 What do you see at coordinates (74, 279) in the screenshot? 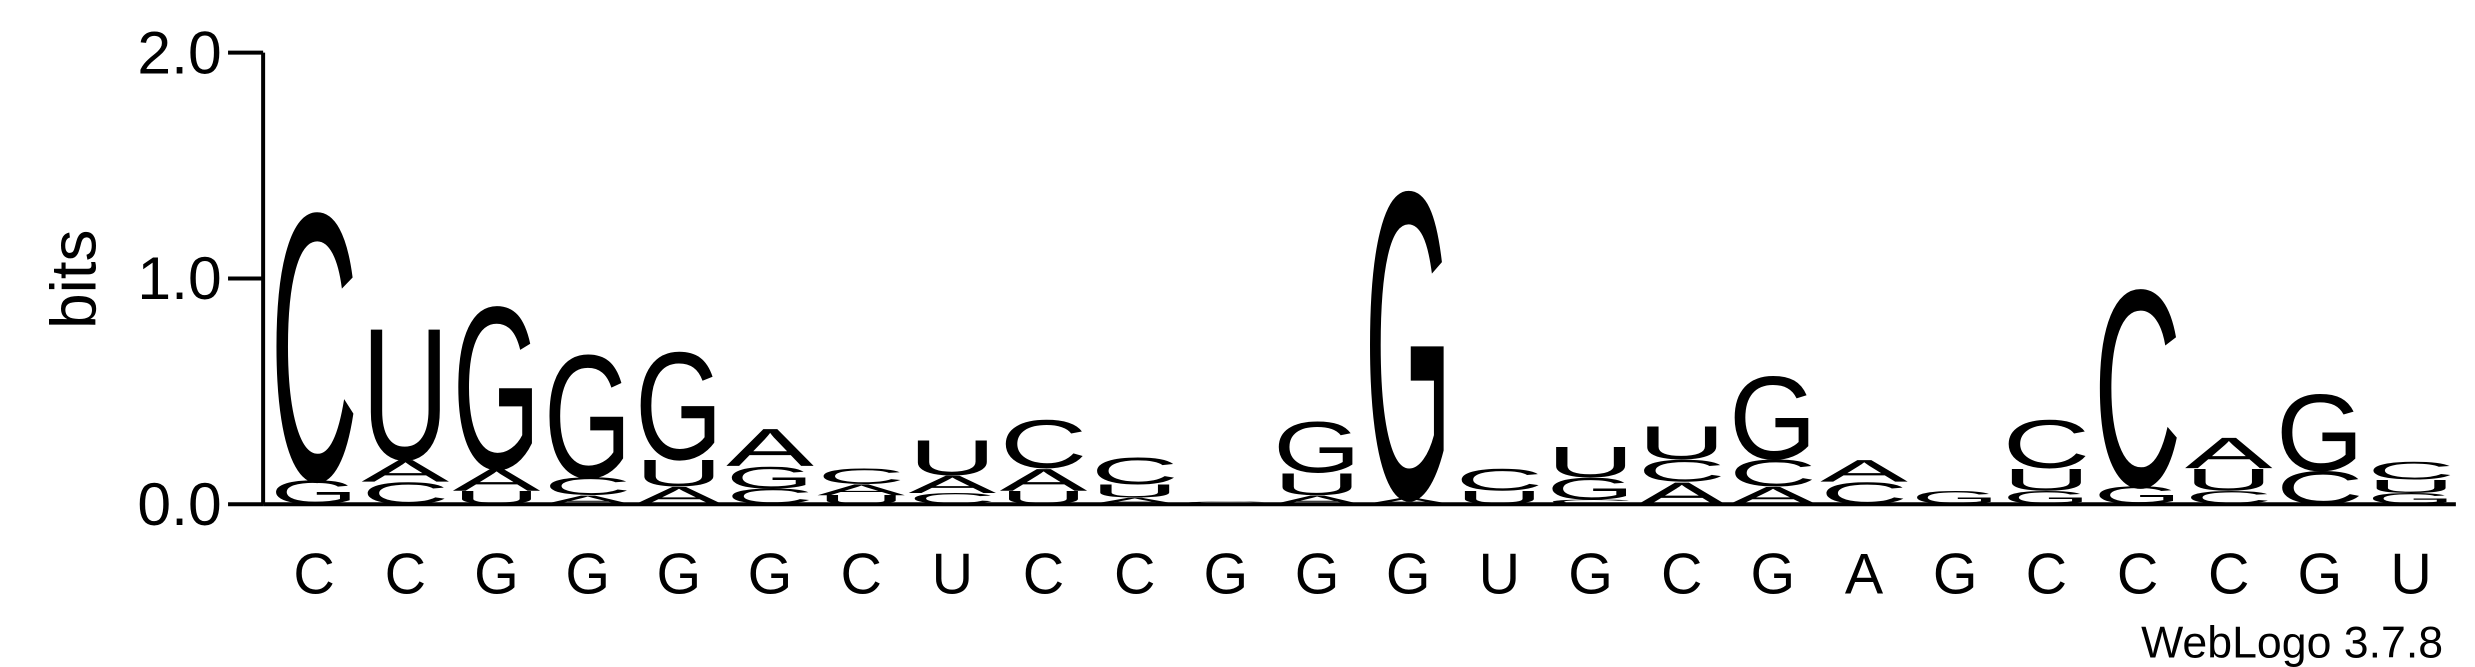
I see `y-axis-label: bits` at bounding box center [74, 279].